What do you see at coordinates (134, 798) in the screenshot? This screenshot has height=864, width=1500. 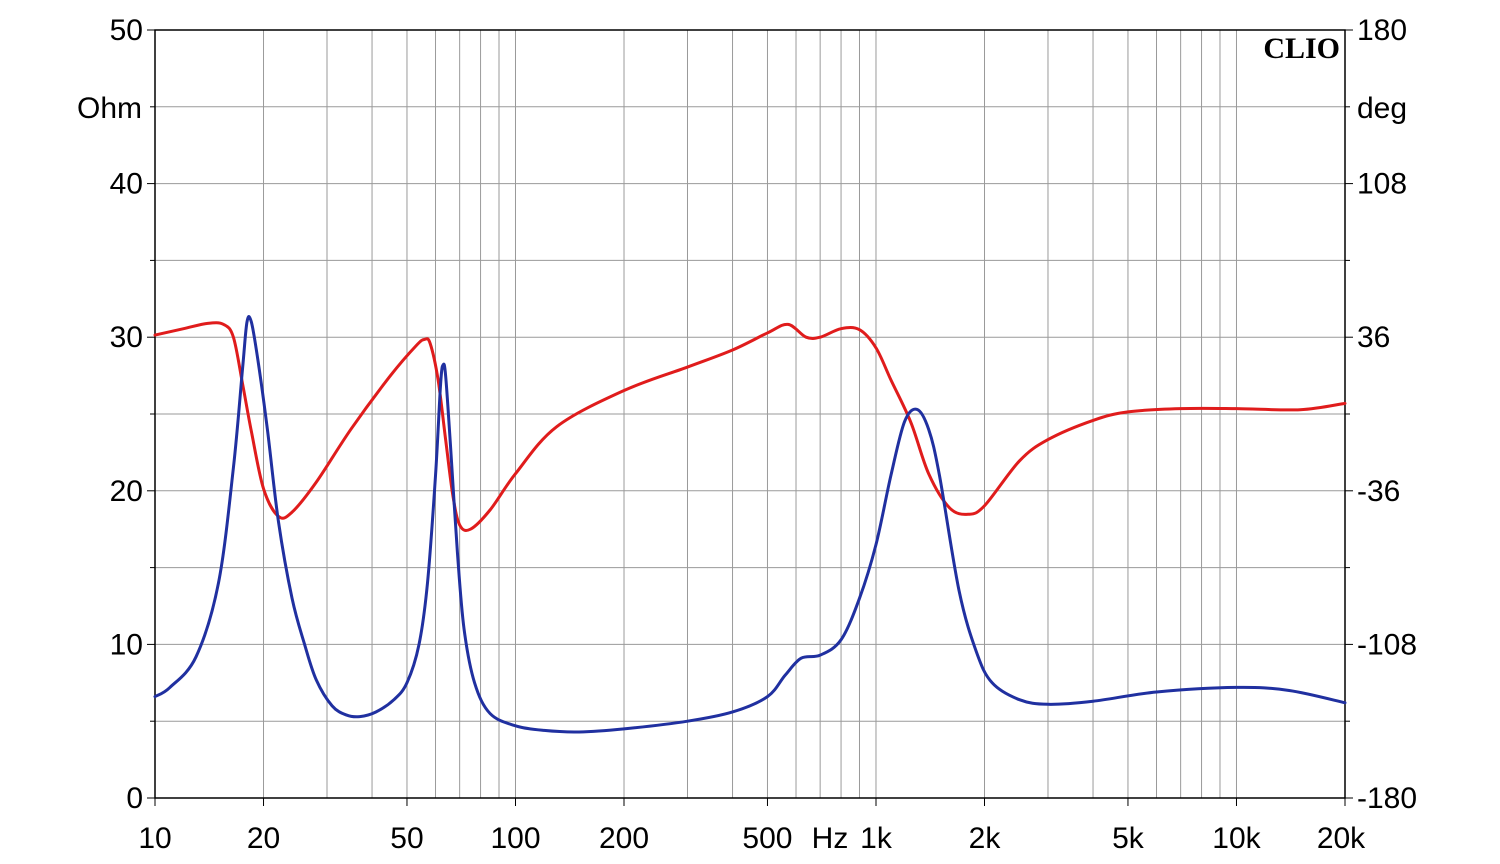 I see `left-tick-label: 0` at bounding box center [134, 798].